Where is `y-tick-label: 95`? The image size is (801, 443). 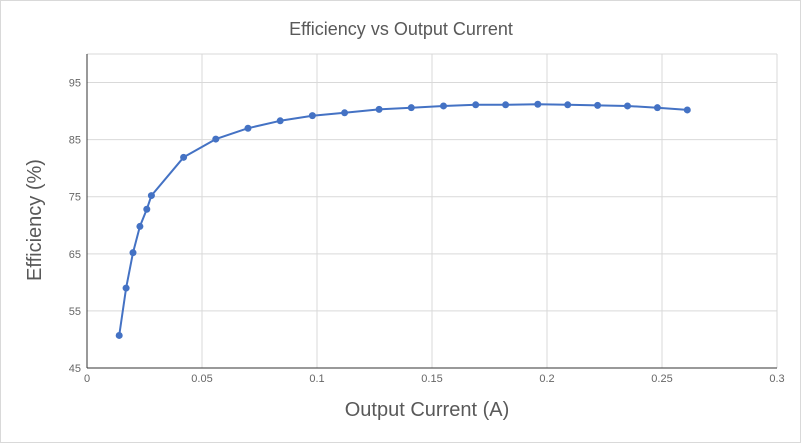 y-tick-label: 95 is located at coordinates (75, 84).